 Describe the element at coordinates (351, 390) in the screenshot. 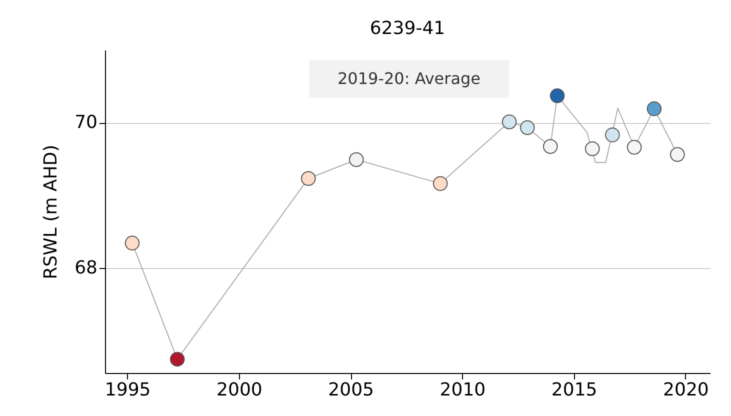

I see `x-tick-label: 2005` at that location.